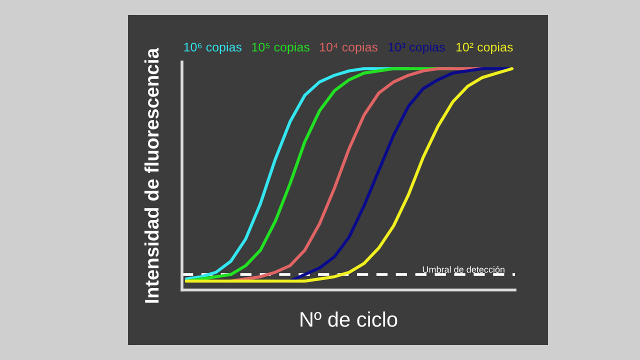 The image size is (640, 360). I want to click on text: 10⁵ copias, so click(281, 48).